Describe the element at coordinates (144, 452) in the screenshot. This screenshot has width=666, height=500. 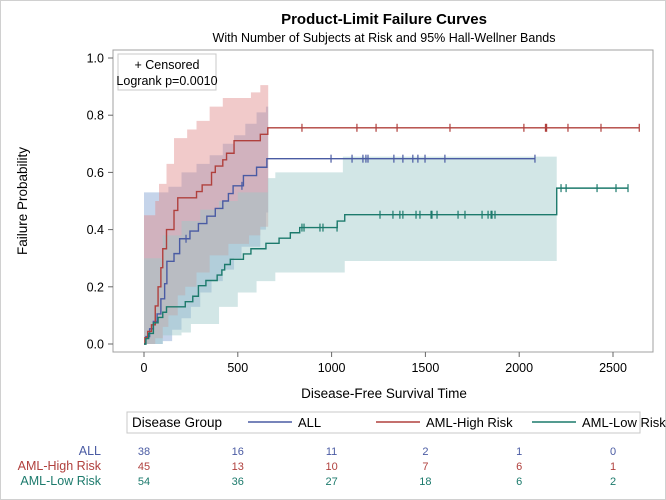
I see `at-risk-count: 38` at that location.